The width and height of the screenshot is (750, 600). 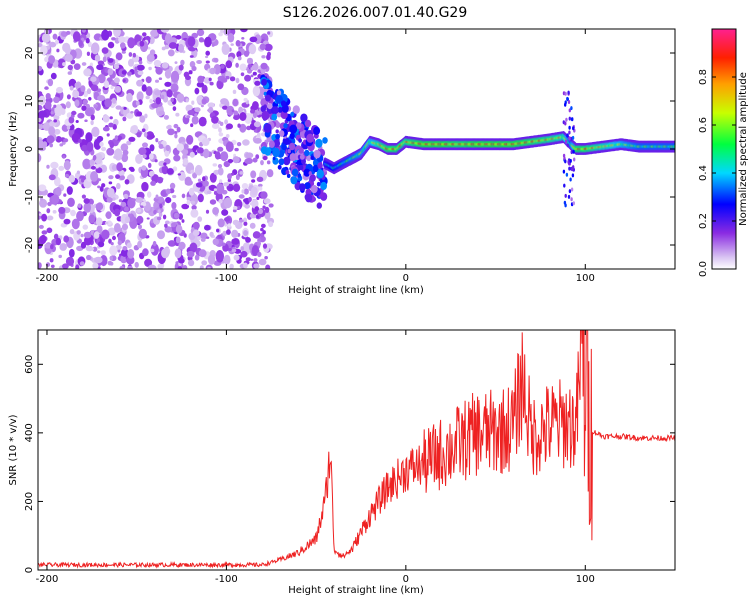 What do you see at coordinates (29, 364) in the screenshot?
I see `y-tick-label: 600` at bounding box center [29, 364].